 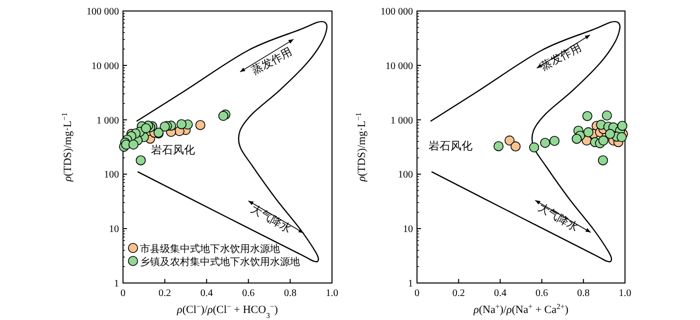 What do you see at coordinates (210, 249) in the screenshot?
I see `legend-label: 市县级集中式地下水饮用水源地` at bounding box center [210, 249].